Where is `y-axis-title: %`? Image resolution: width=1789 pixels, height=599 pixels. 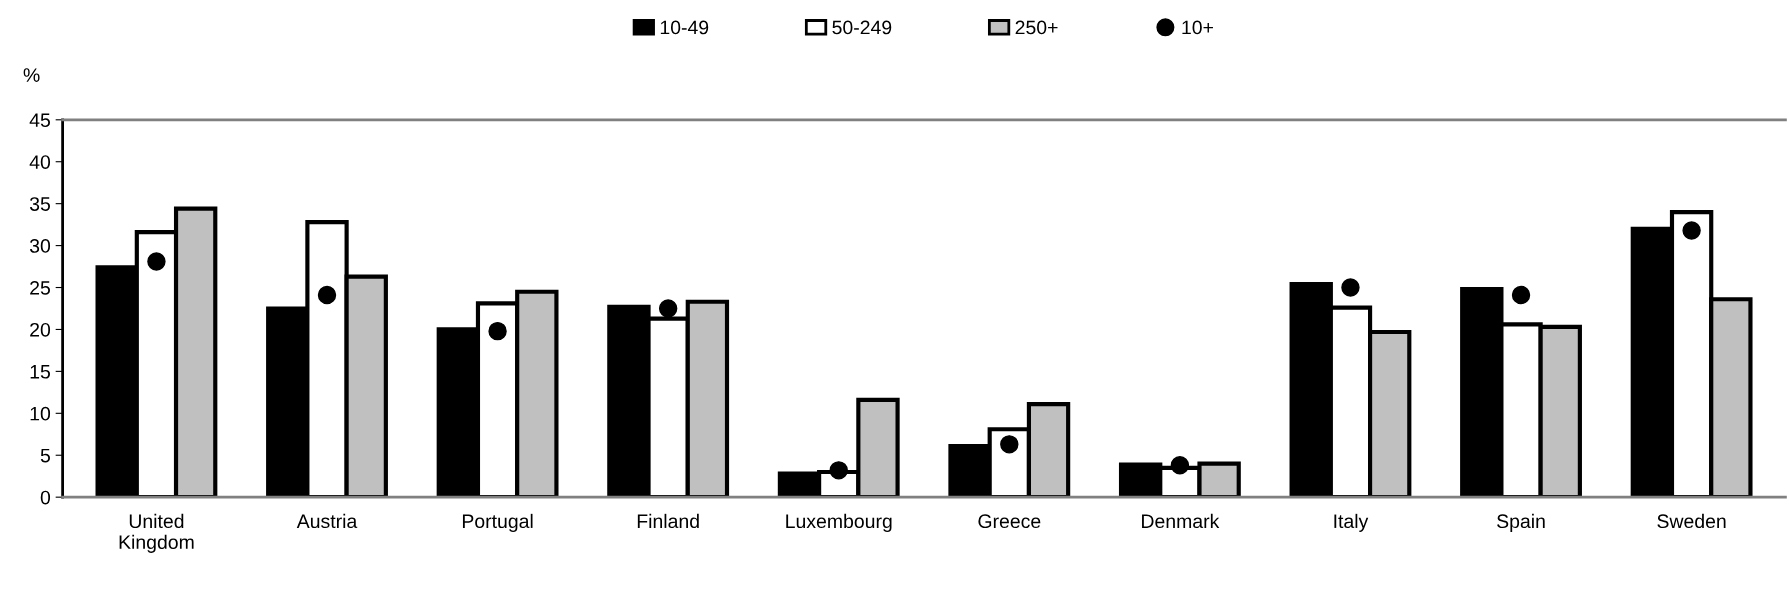 y-axis-title: % is located at coordinates (31, 75).